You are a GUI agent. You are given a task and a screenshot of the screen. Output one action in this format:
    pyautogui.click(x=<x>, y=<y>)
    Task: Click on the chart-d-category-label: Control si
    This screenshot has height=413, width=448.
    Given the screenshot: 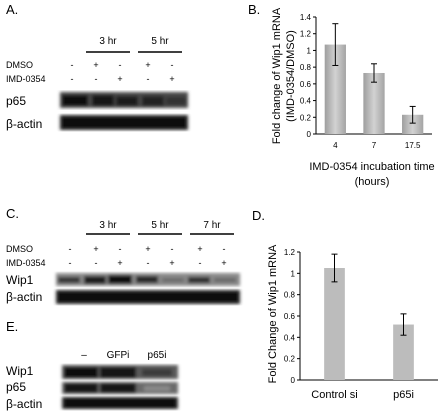 What is the action you would take?
    pyautogui.click(x=334, y=395)
    